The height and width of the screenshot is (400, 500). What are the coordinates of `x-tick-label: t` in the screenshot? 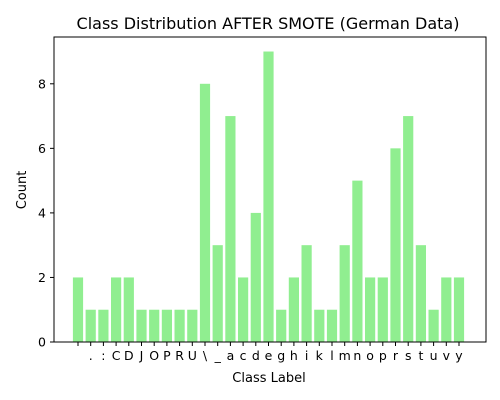 It's located at (420, 355).